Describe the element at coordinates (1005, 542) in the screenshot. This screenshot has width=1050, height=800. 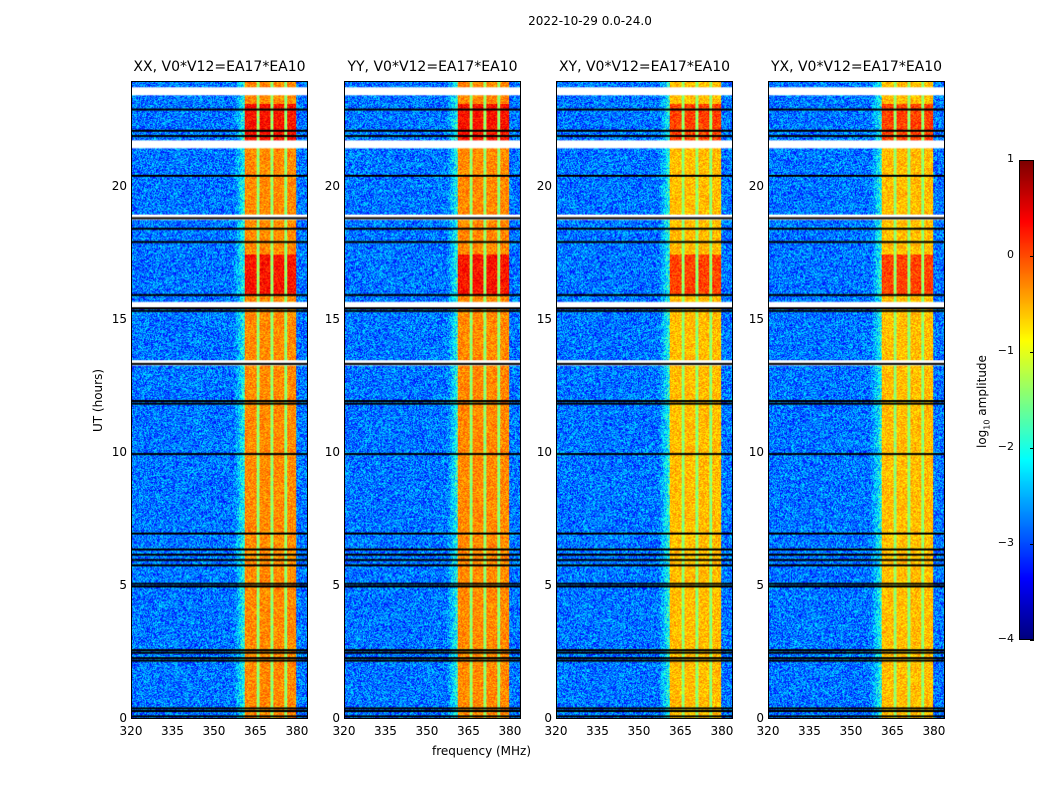
I see `colorbar-tick-label: −3` at that location.